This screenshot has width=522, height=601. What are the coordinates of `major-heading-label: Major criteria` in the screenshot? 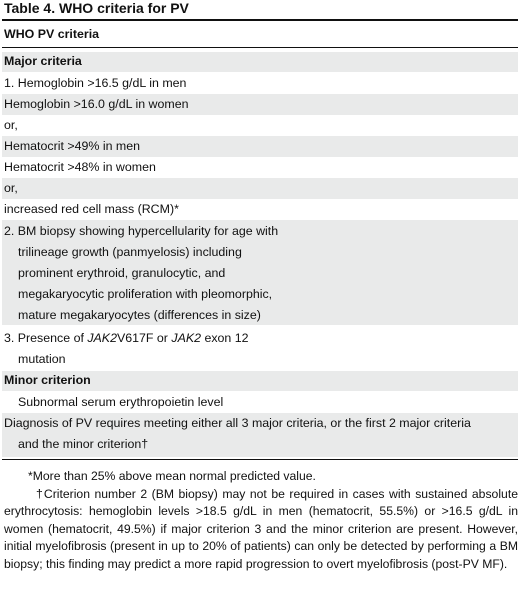 It's located at (43, 61).